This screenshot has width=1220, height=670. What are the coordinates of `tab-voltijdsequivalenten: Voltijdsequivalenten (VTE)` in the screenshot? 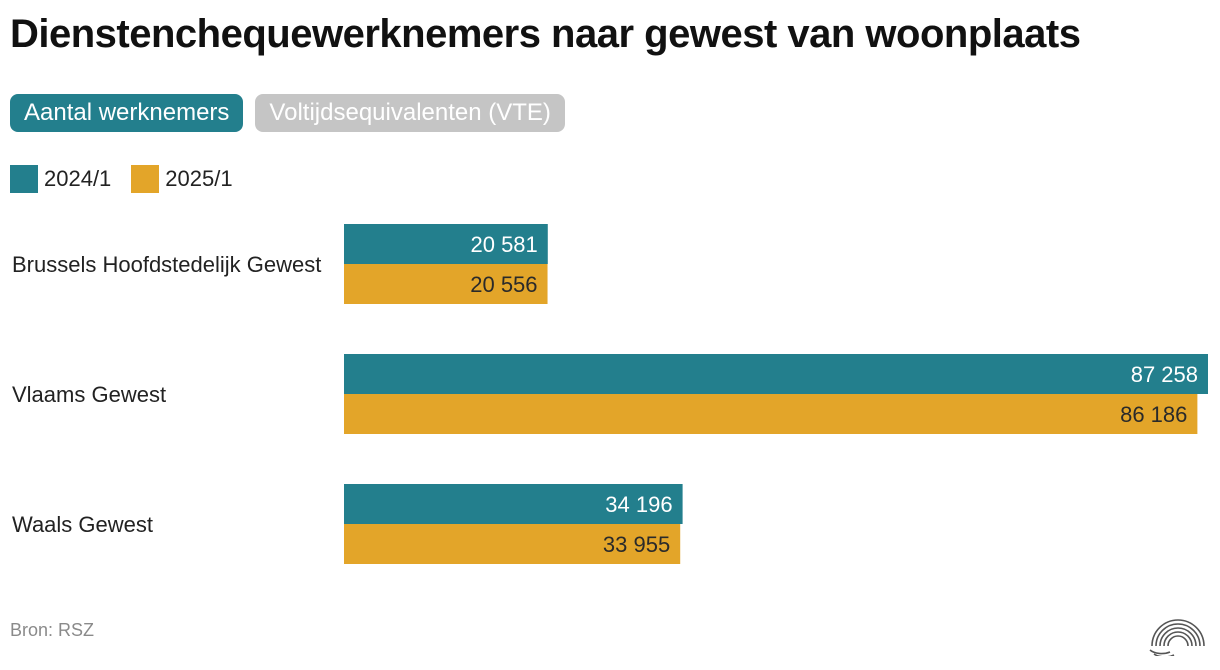 It's located at (410, 113).